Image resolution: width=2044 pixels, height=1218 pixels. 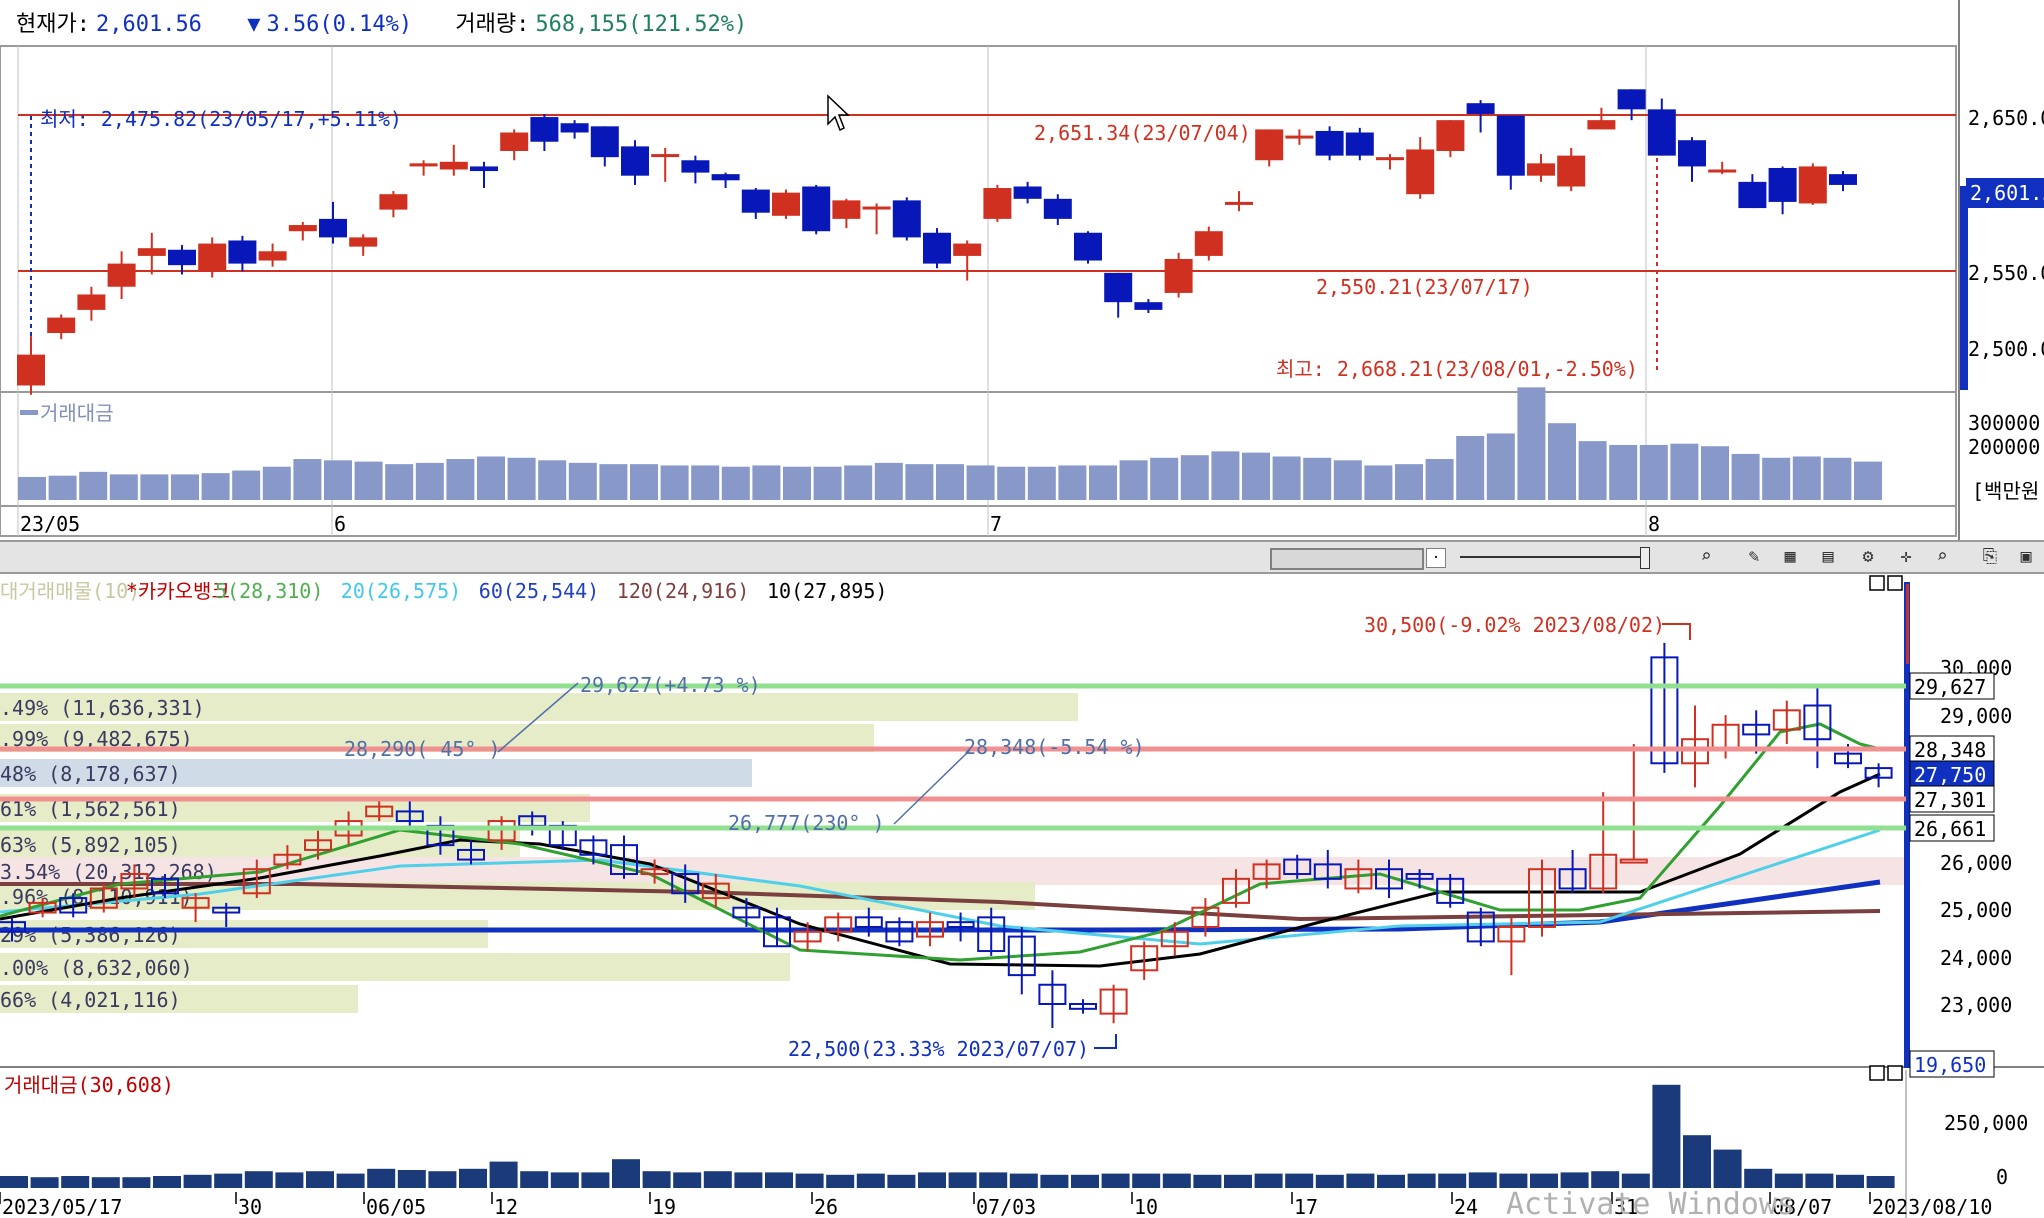 I want to click on angle-line, so click(x=932, y=787).